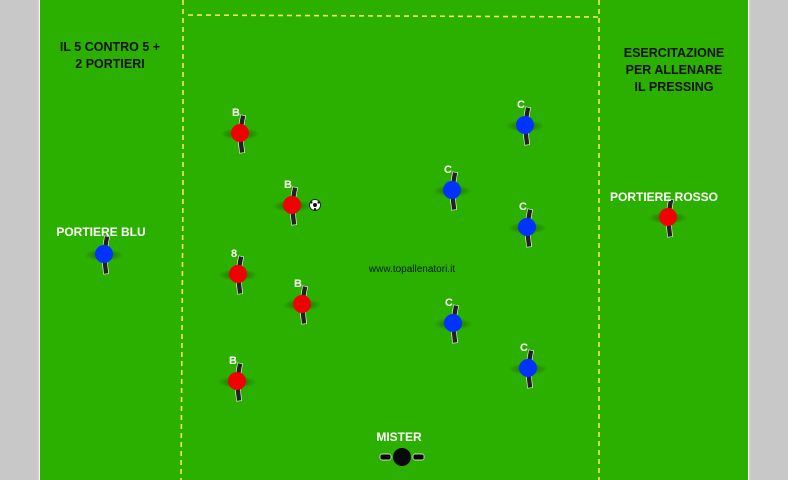 The image size is (788, 480). I want to click on area-line-left-lower, so click(182, 334).